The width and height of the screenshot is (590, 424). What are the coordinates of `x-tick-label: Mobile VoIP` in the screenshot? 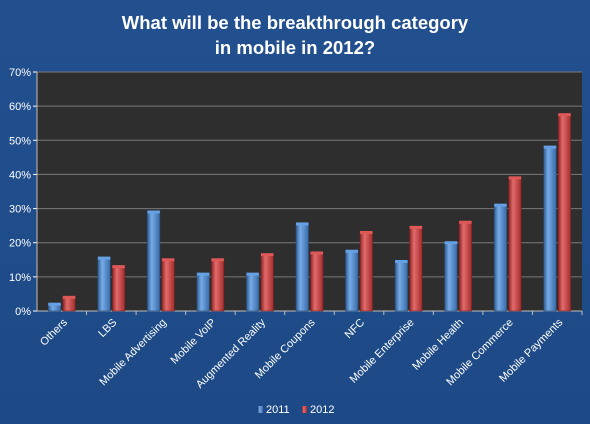 It's located at (194, 342).